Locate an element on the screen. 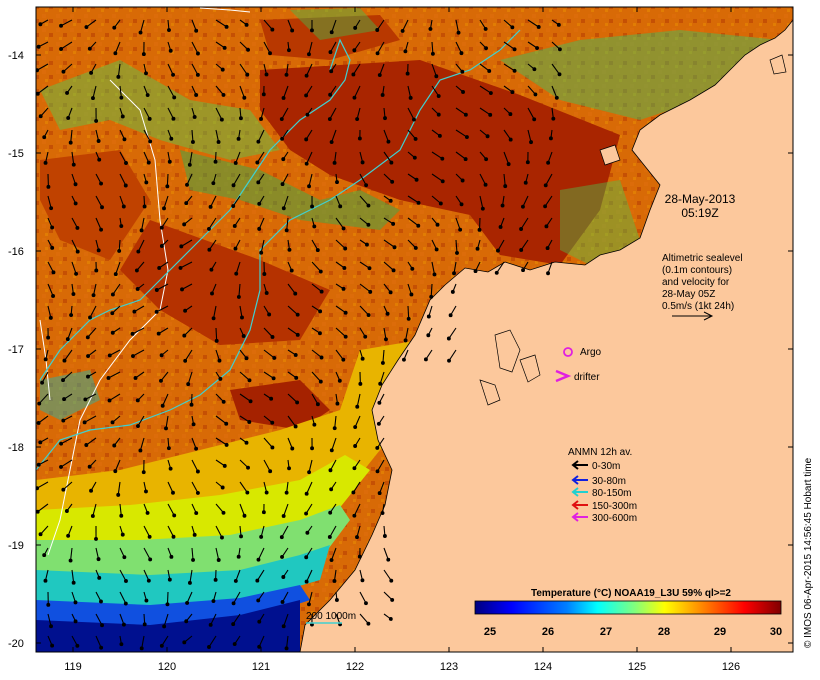 The height and width of the screenshot is (680, 820). info-line: 0.5m/s (1kt 24h) is located at coordinates (698, 306).